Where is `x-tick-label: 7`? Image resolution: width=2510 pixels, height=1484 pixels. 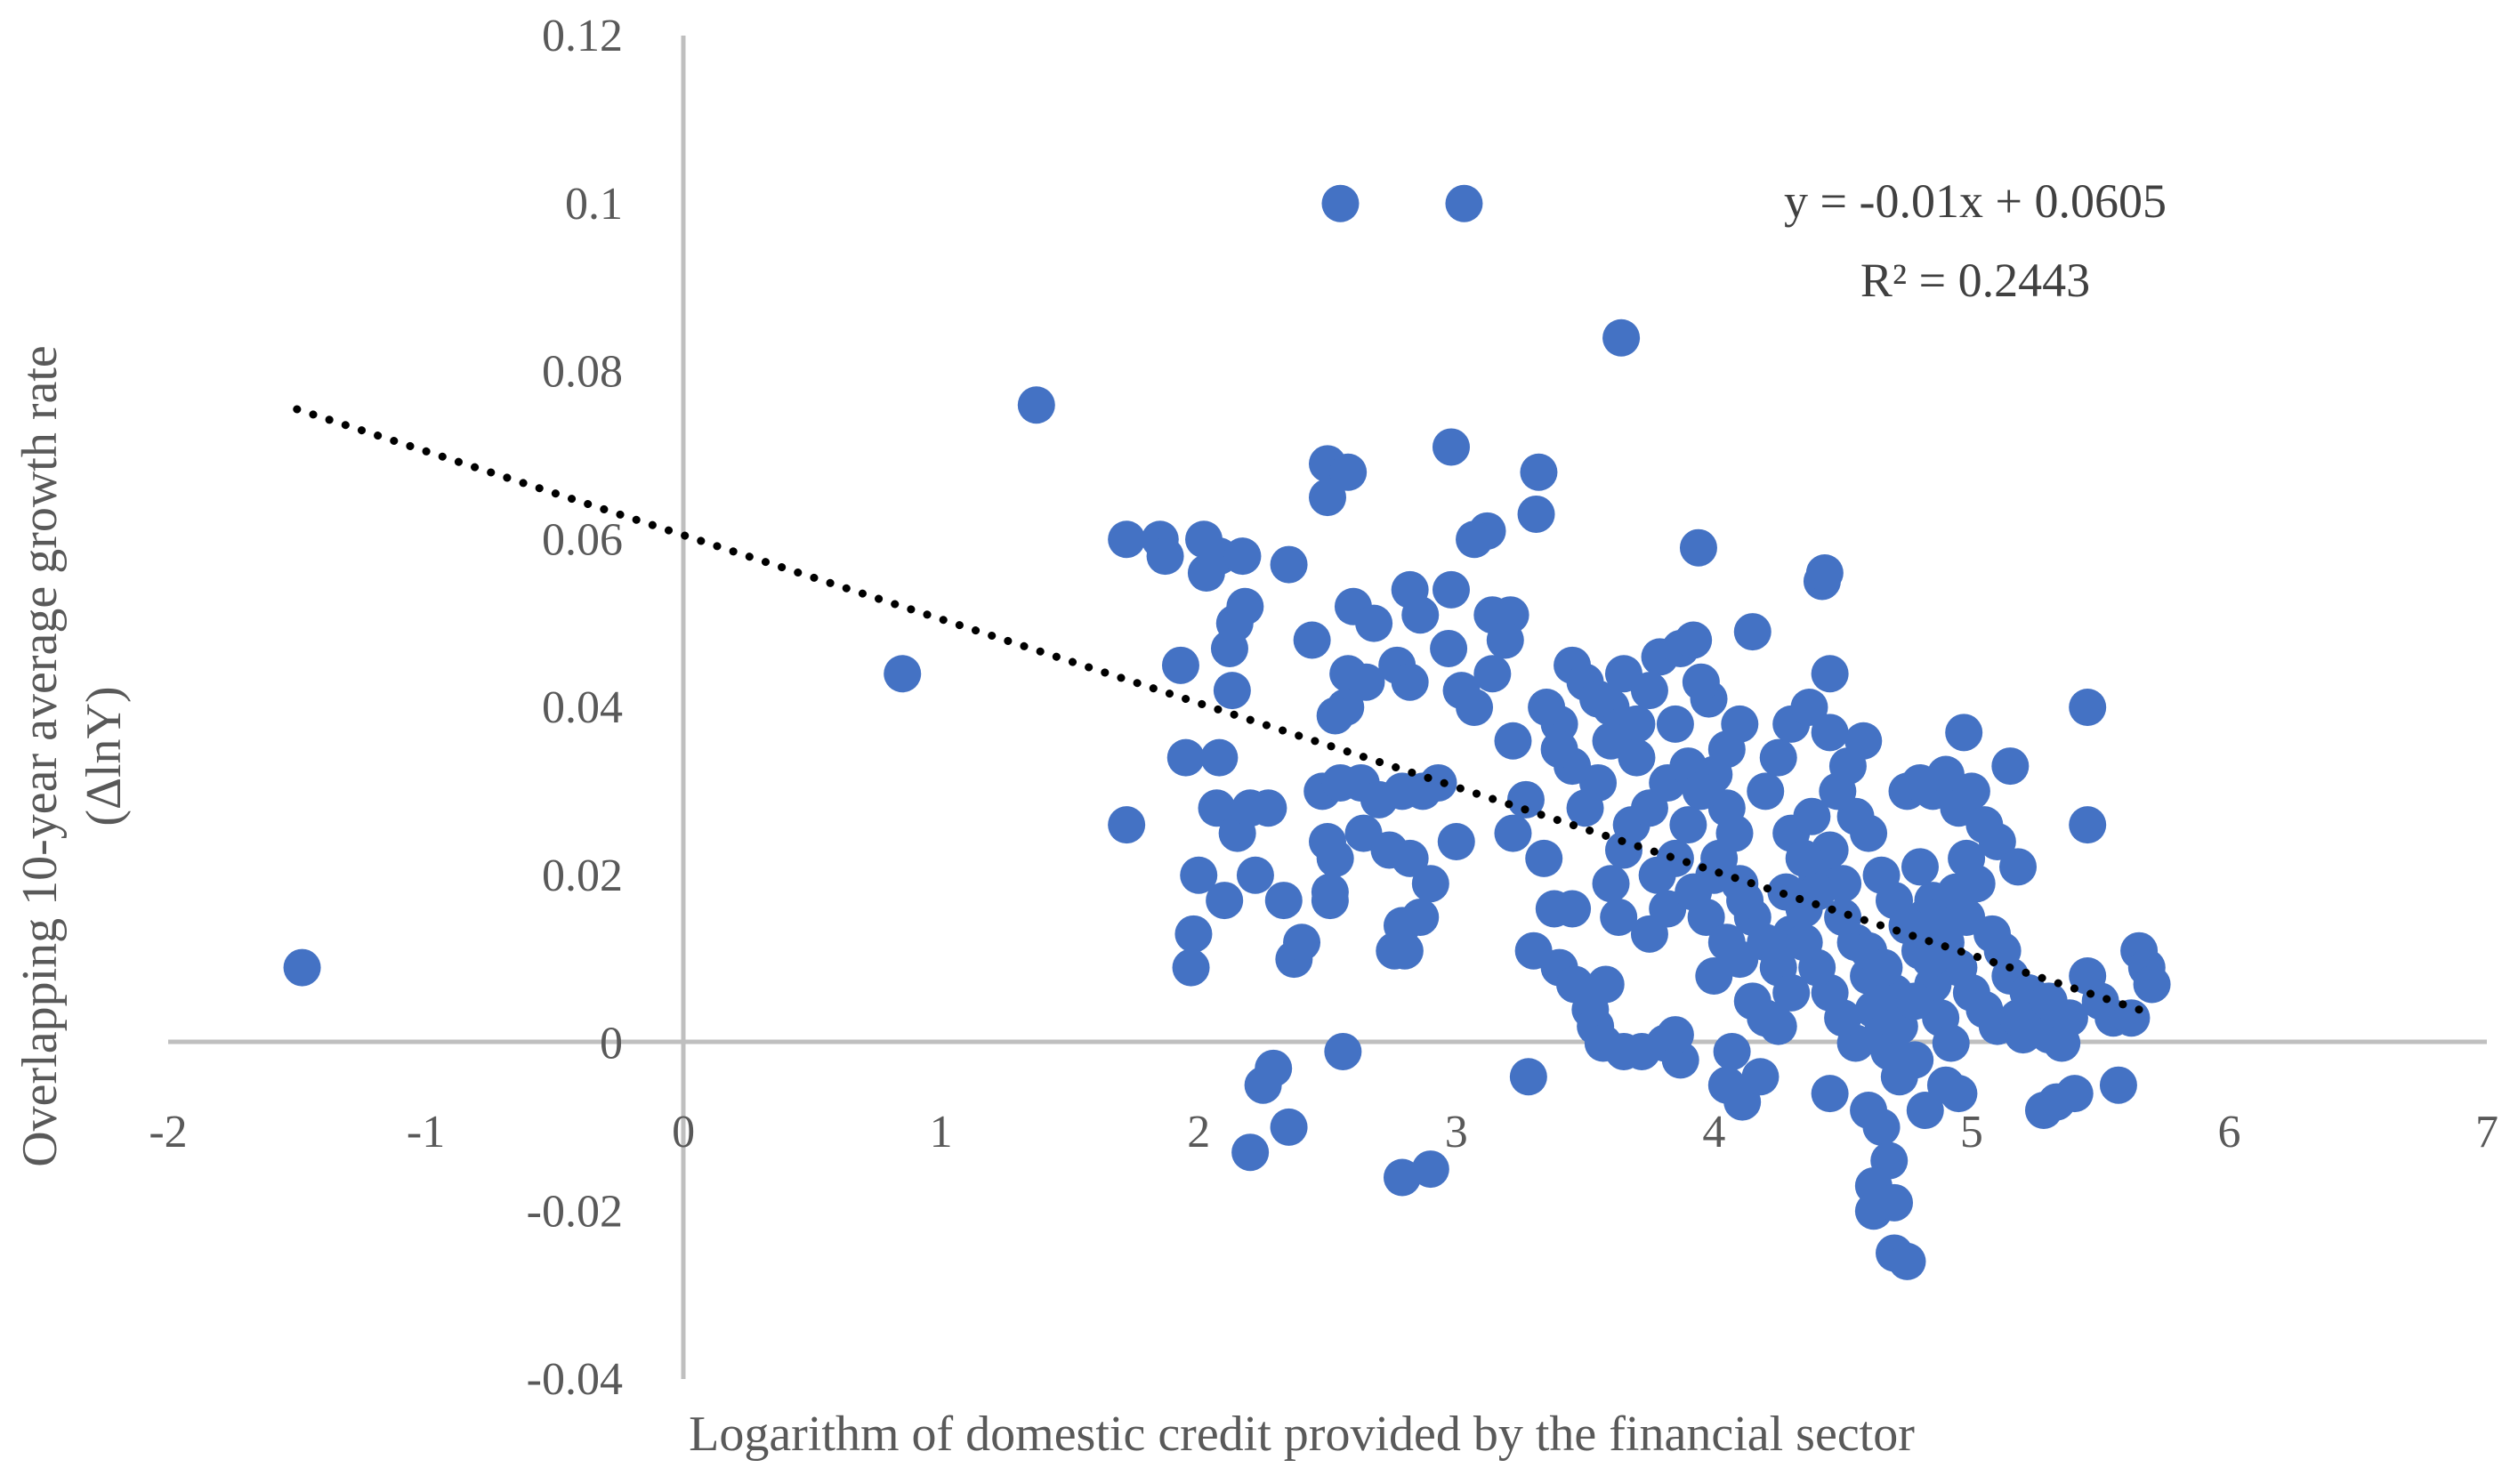
x-tick-label: 7 is located at coordinates (2486, 1132).